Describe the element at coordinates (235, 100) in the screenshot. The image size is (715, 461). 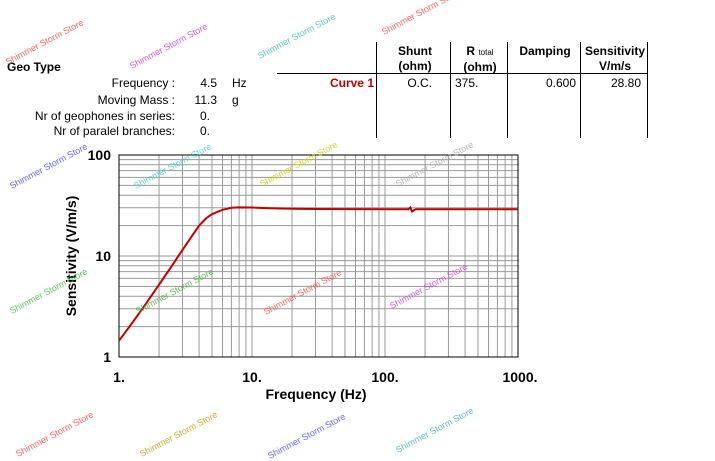
I see `moving-mass-unit: g` at that location.